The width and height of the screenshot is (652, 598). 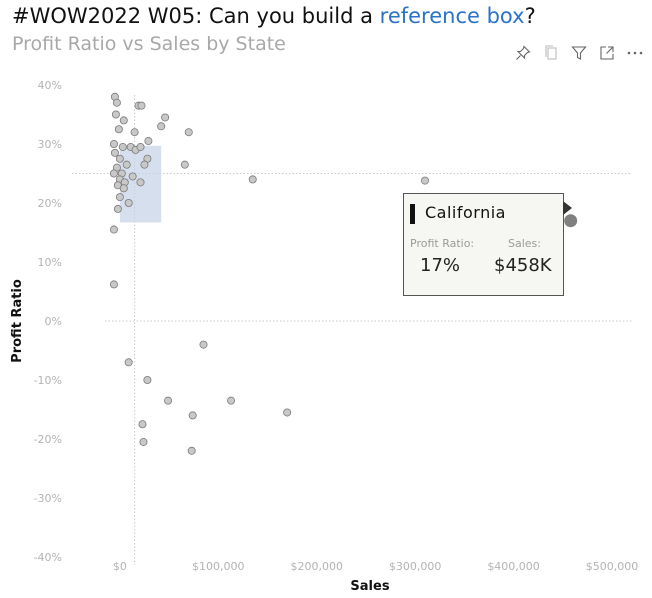 I want to click on tooltip-state-name: California, so click(x=465, y=212).